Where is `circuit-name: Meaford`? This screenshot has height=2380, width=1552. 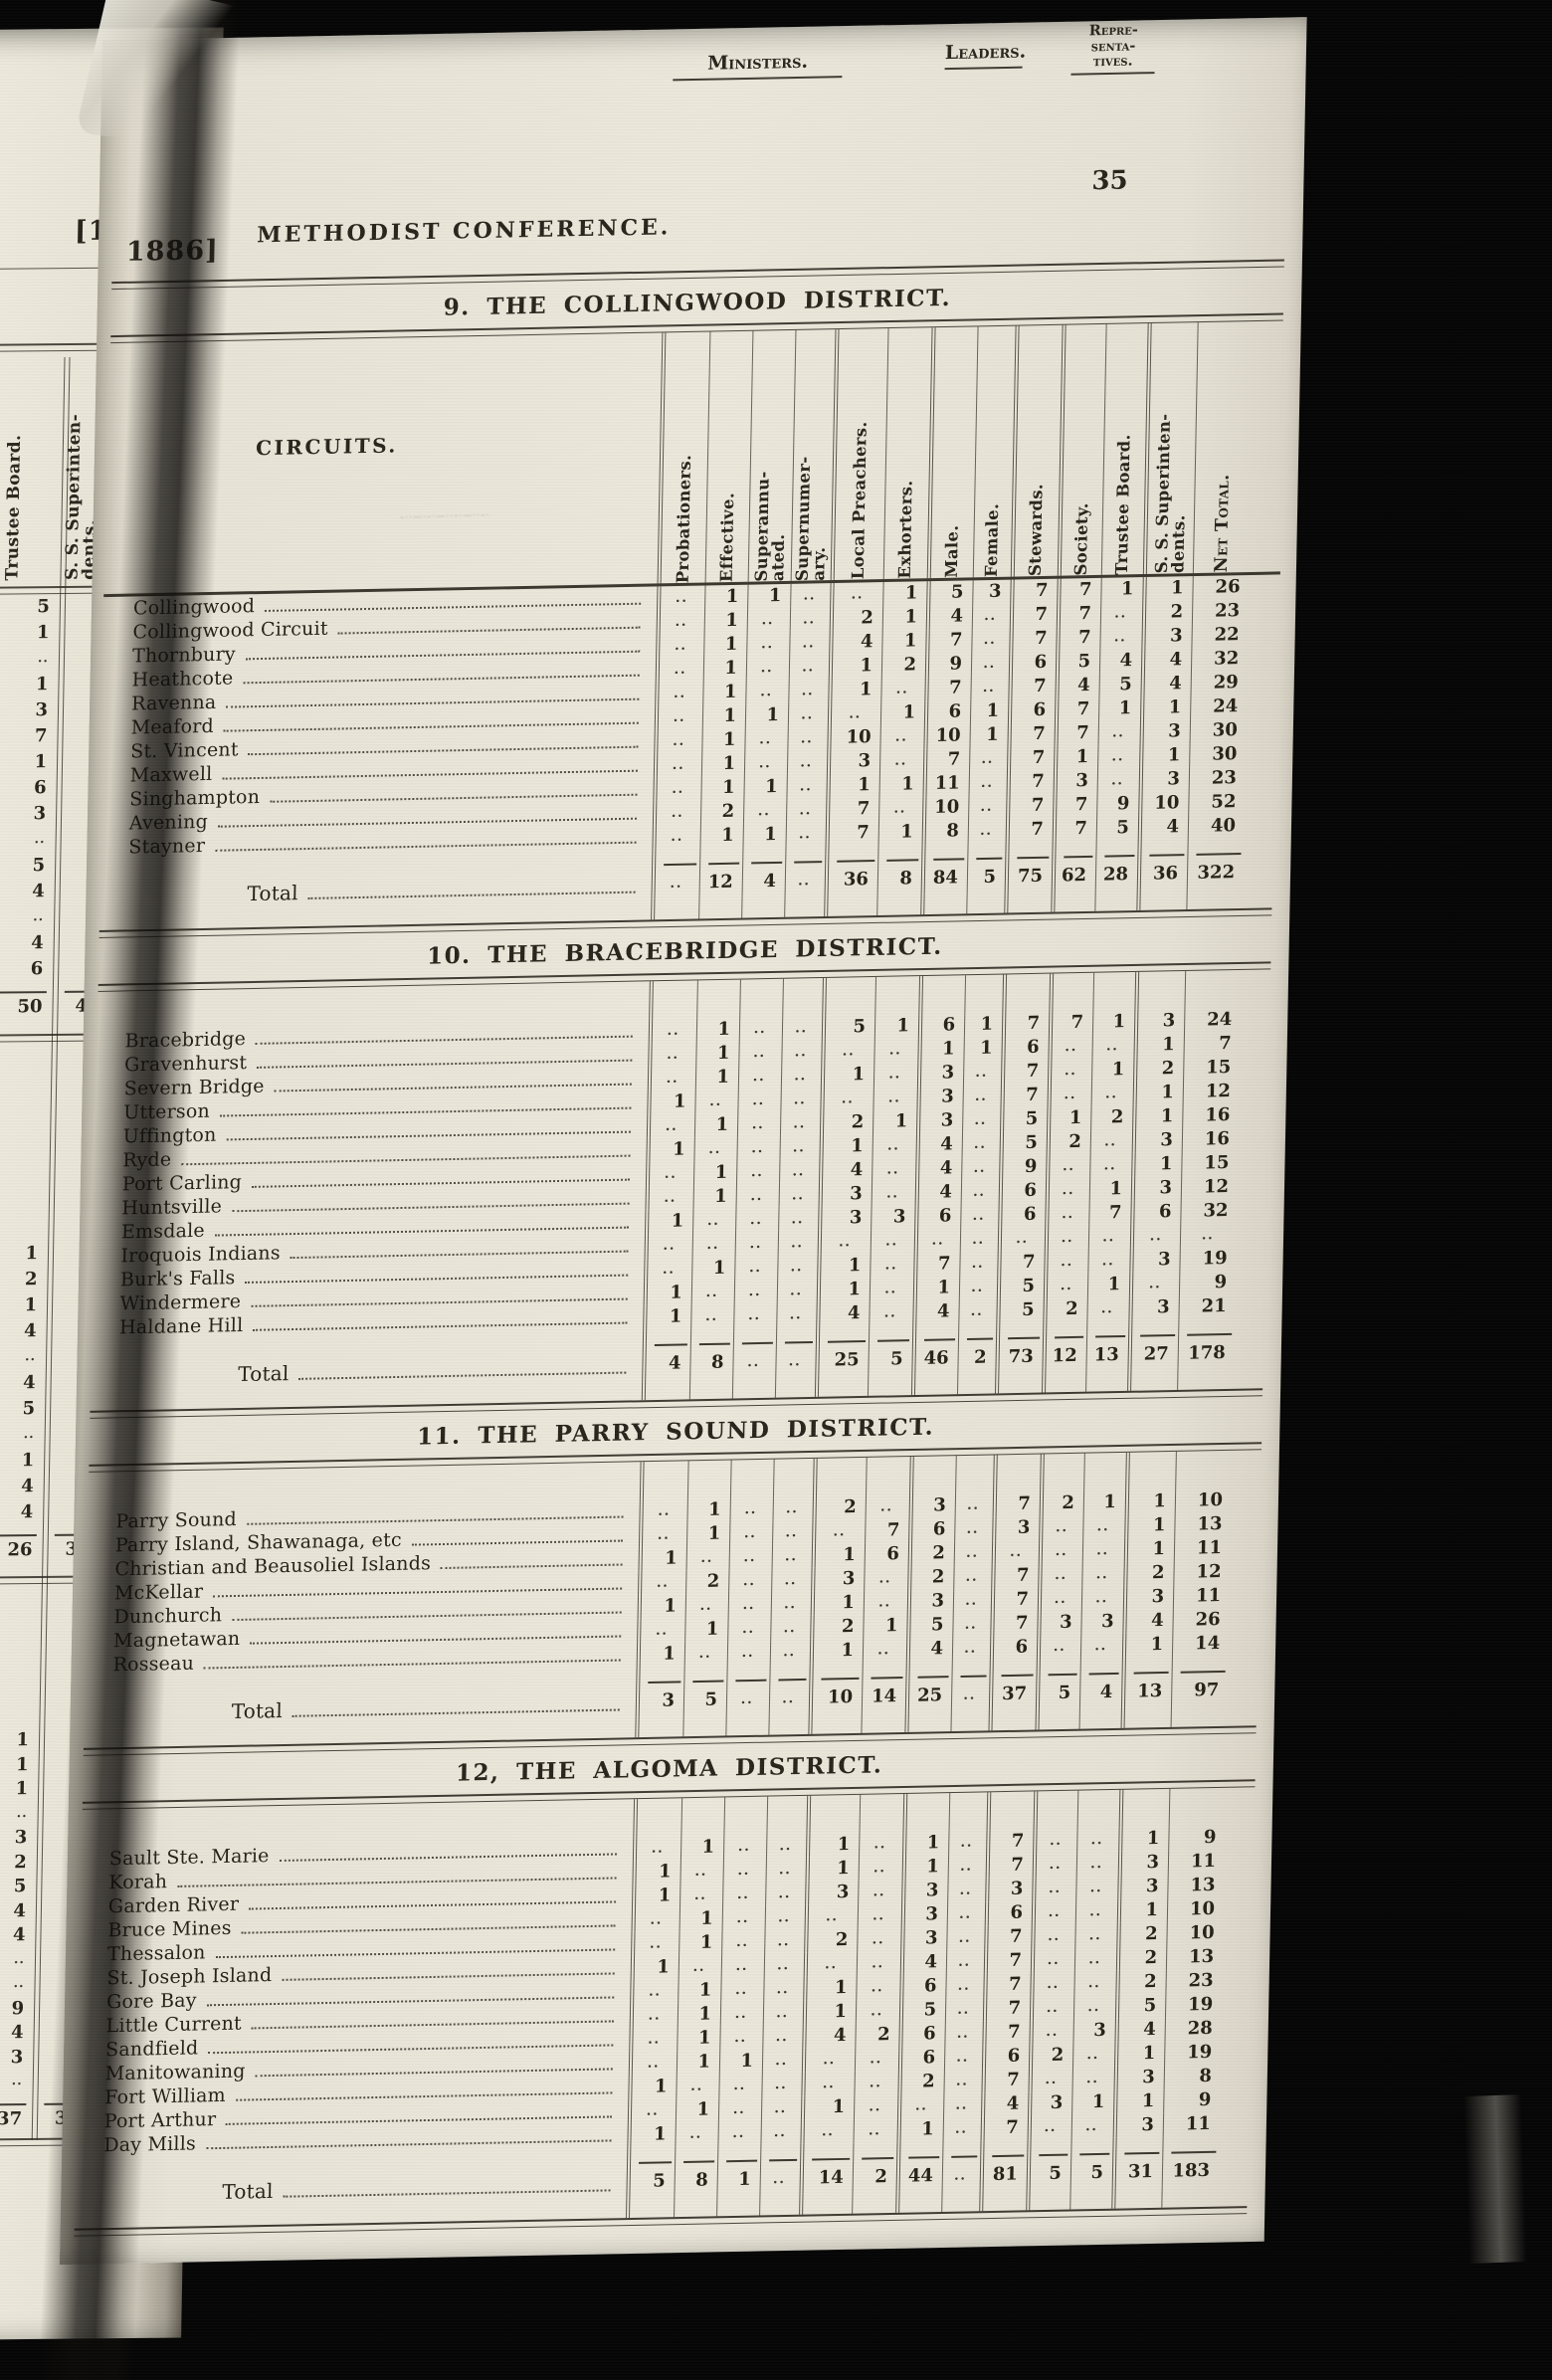
circuit-name: Meaford is located at coordinates (172, 726).